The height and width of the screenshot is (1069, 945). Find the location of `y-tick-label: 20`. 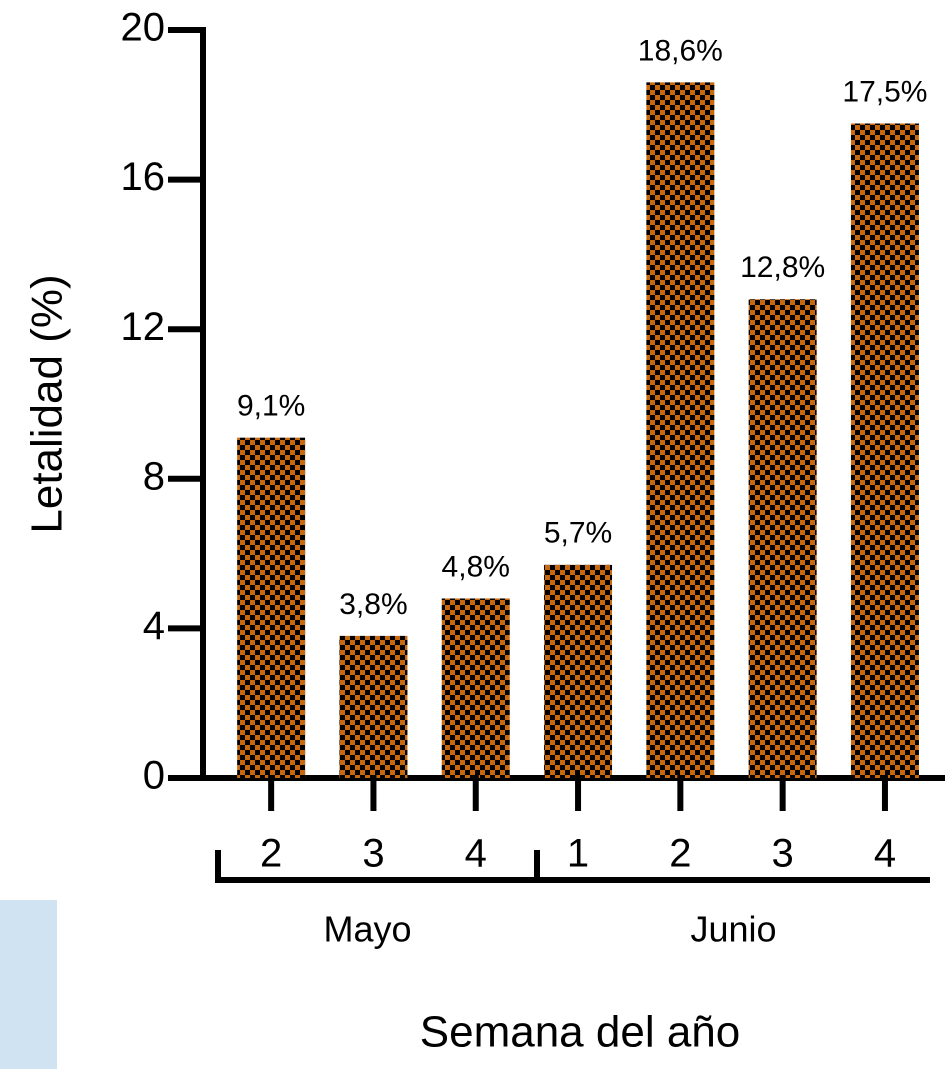

y-tick-label: 20 is located at coordinates (143, 28).